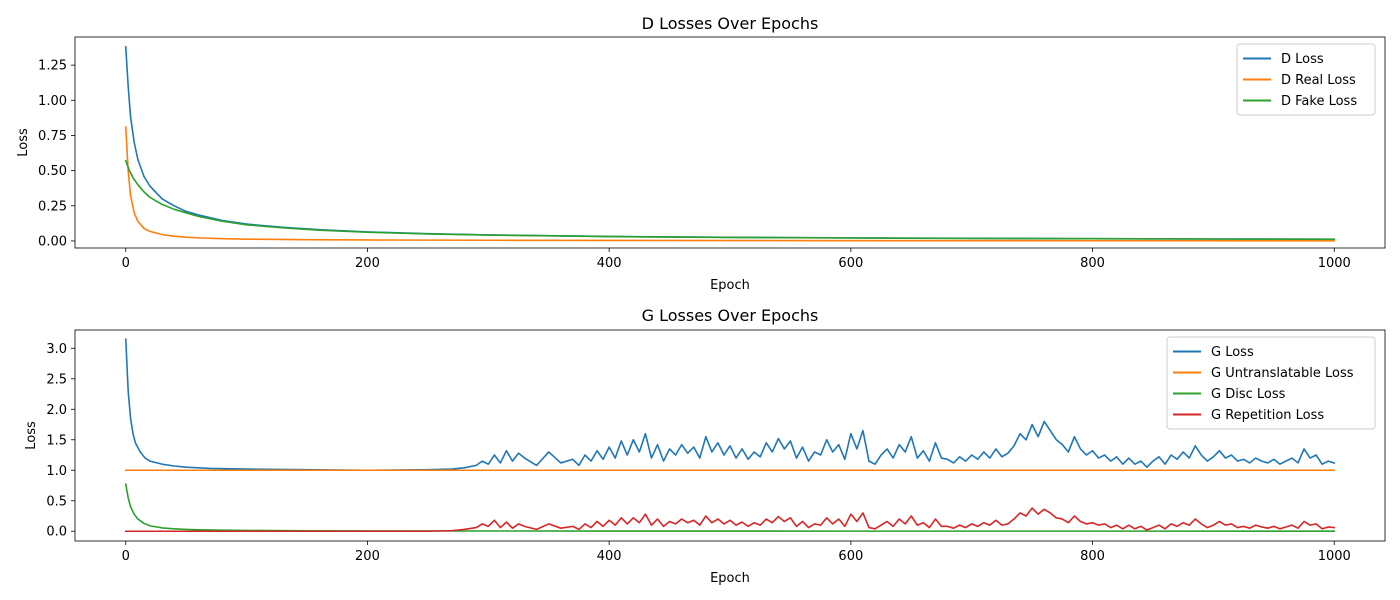 The image size is (1400, 600). I want to click on legend-label: G Repetition Loss, so click(1267, 415).